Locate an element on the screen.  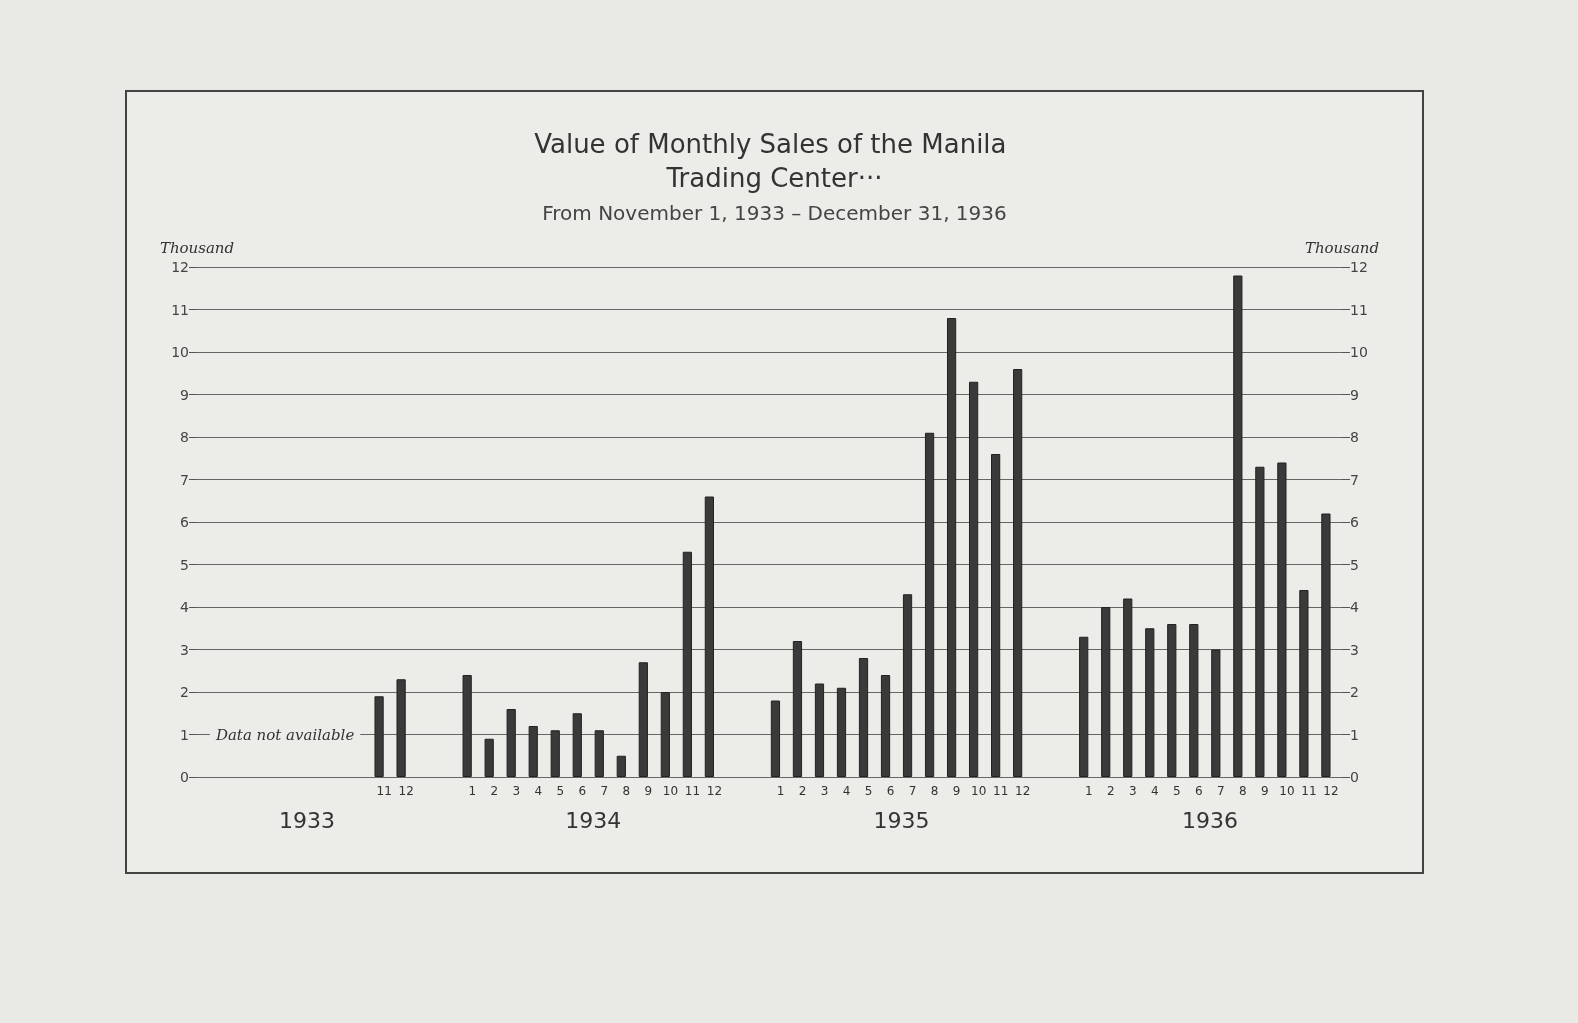
text: 1935 is located at coordinates (901, 820).